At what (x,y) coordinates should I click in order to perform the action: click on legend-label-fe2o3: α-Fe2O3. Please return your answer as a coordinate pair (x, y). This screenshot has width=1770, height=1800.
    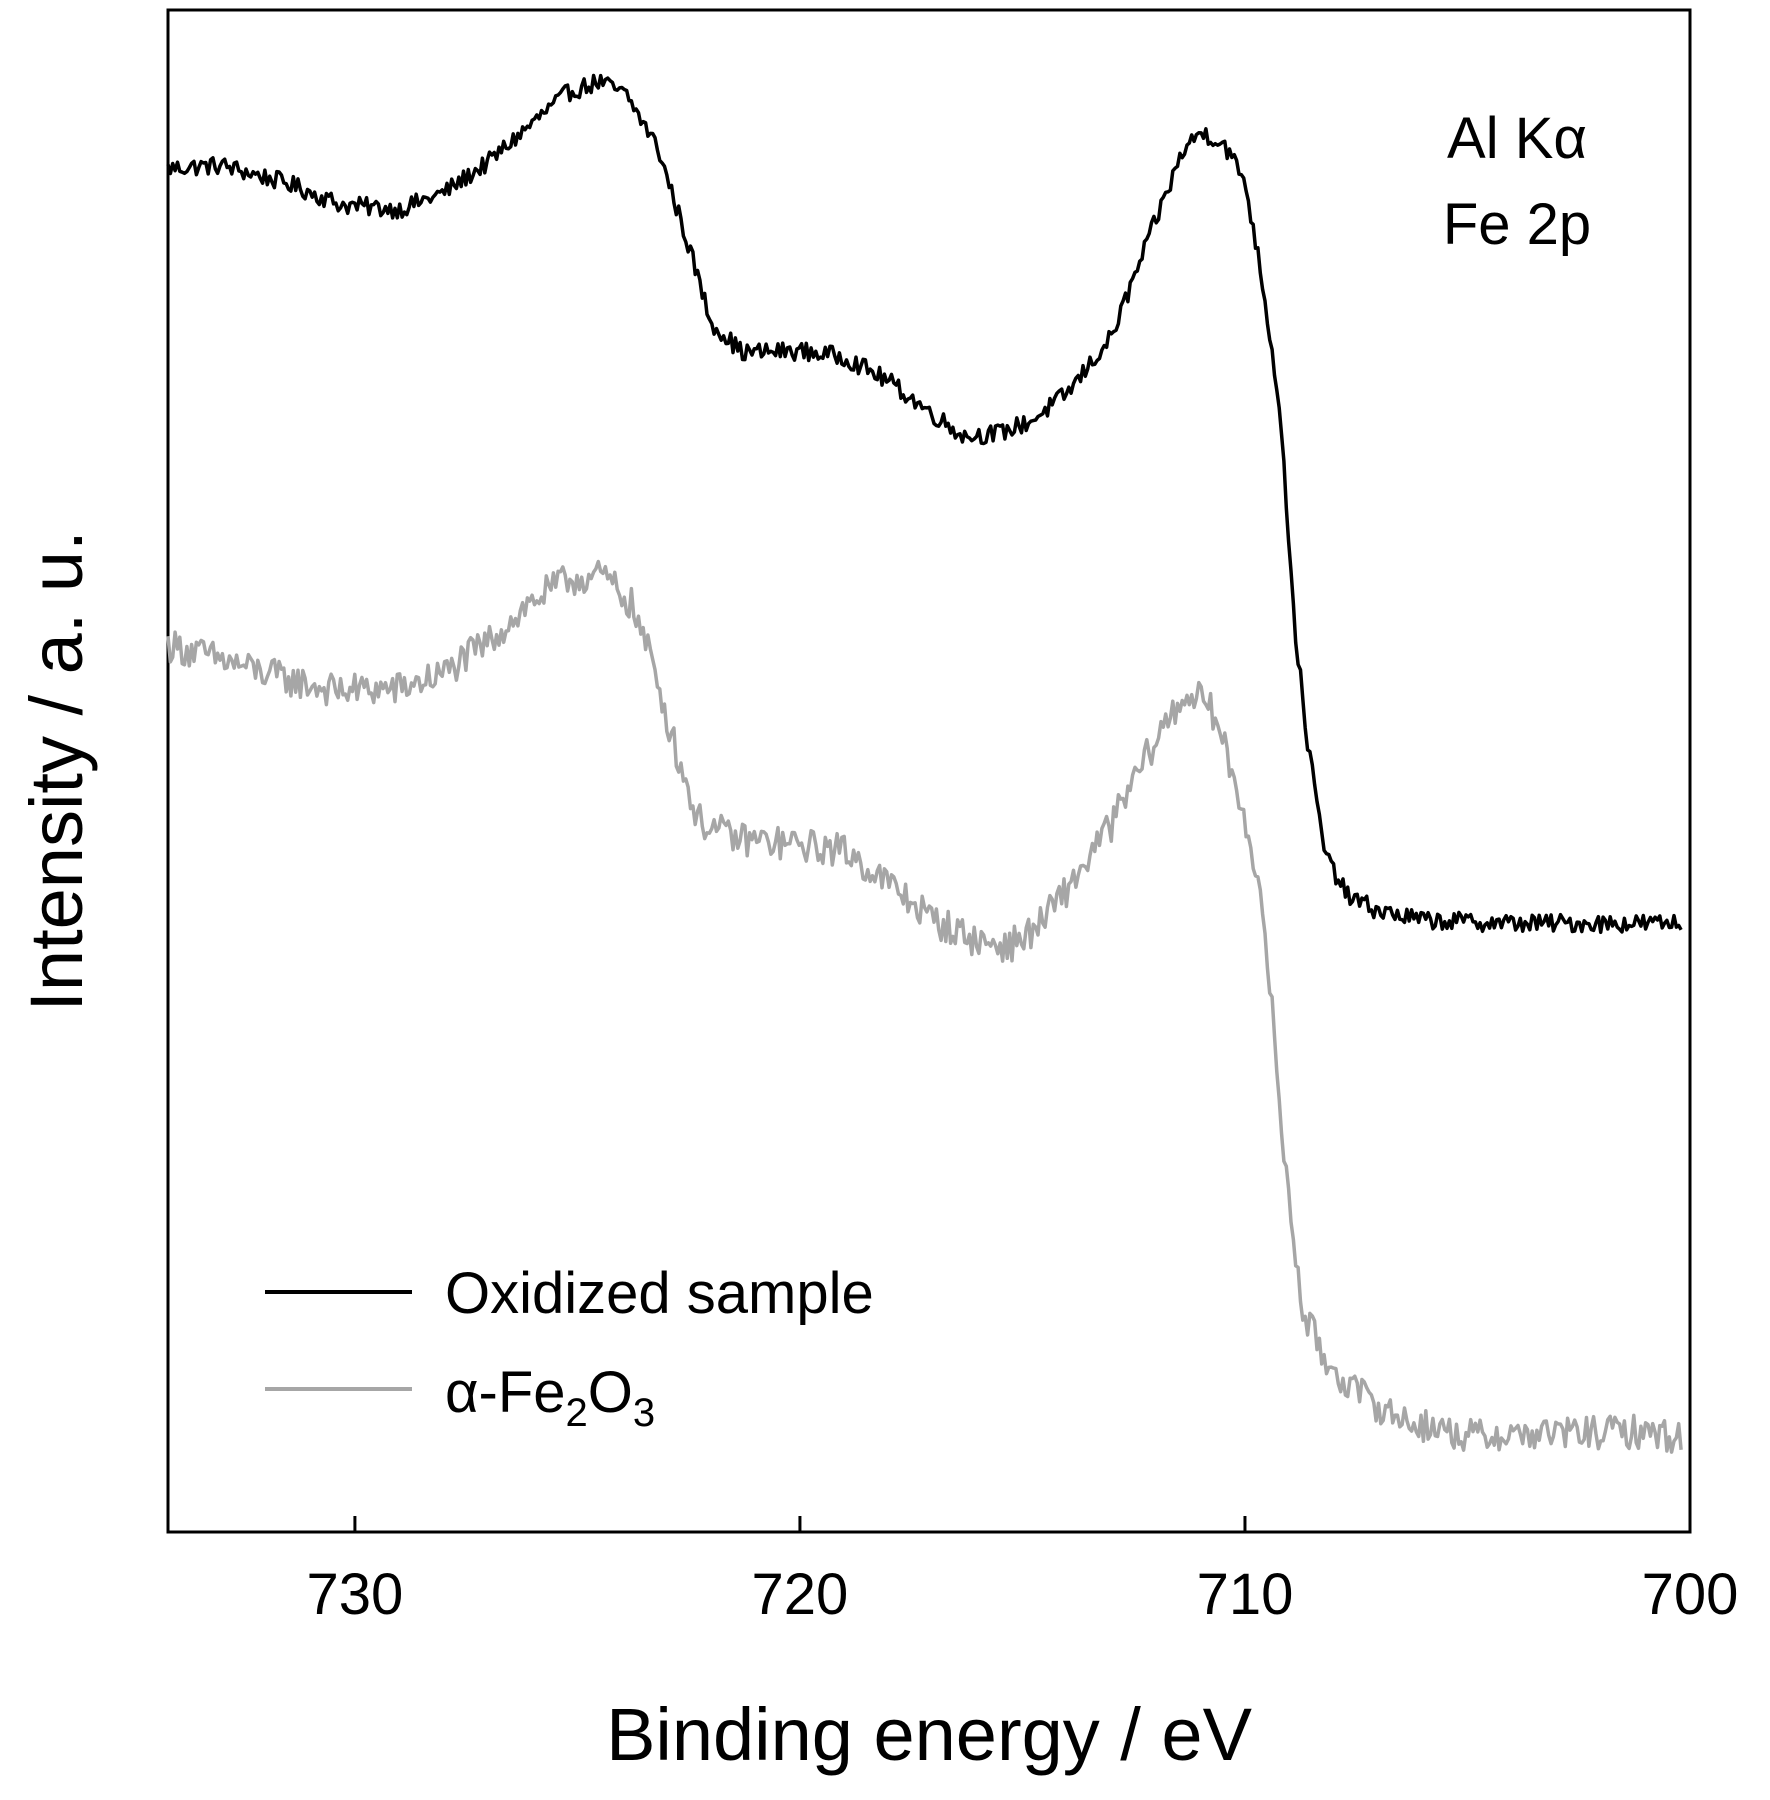
    Looking at the image, I should click on (550, 1397).